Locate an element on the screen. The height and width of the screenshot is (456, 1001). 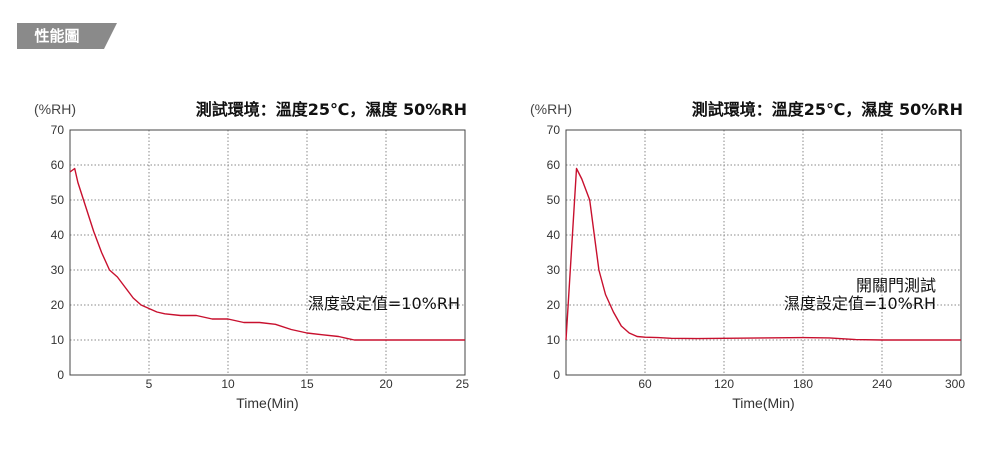
chart-2-y-tick-labels: 0 10 20 30 40 50 60 70 is located at coordinates (554, 252).